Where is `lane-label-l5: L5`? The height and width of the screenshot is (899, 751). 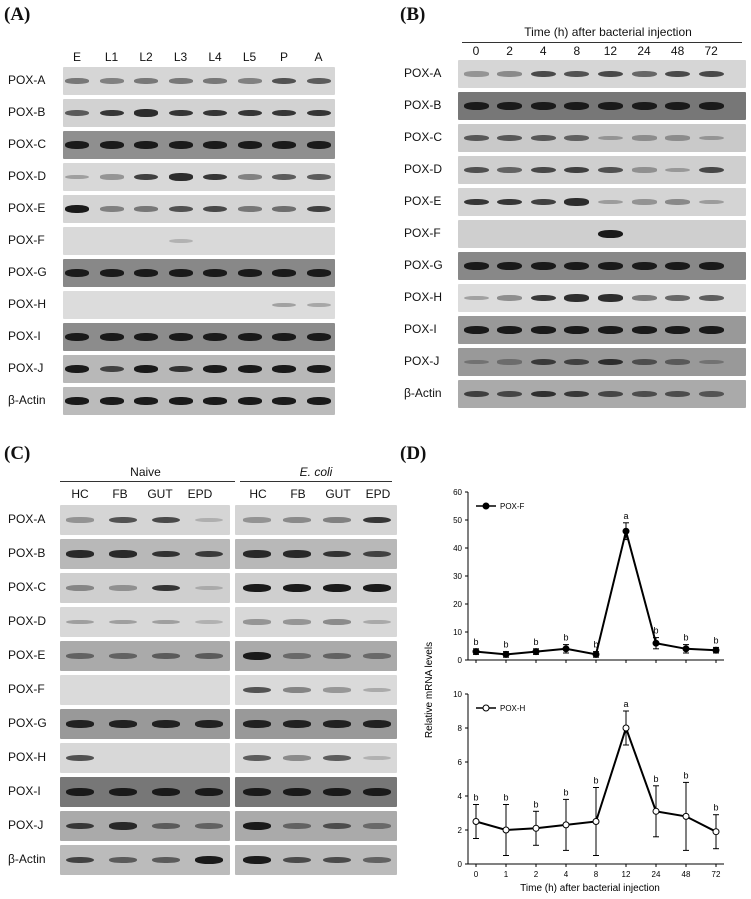
lane-label-l5: L5 is located at coordinates (249, 57).